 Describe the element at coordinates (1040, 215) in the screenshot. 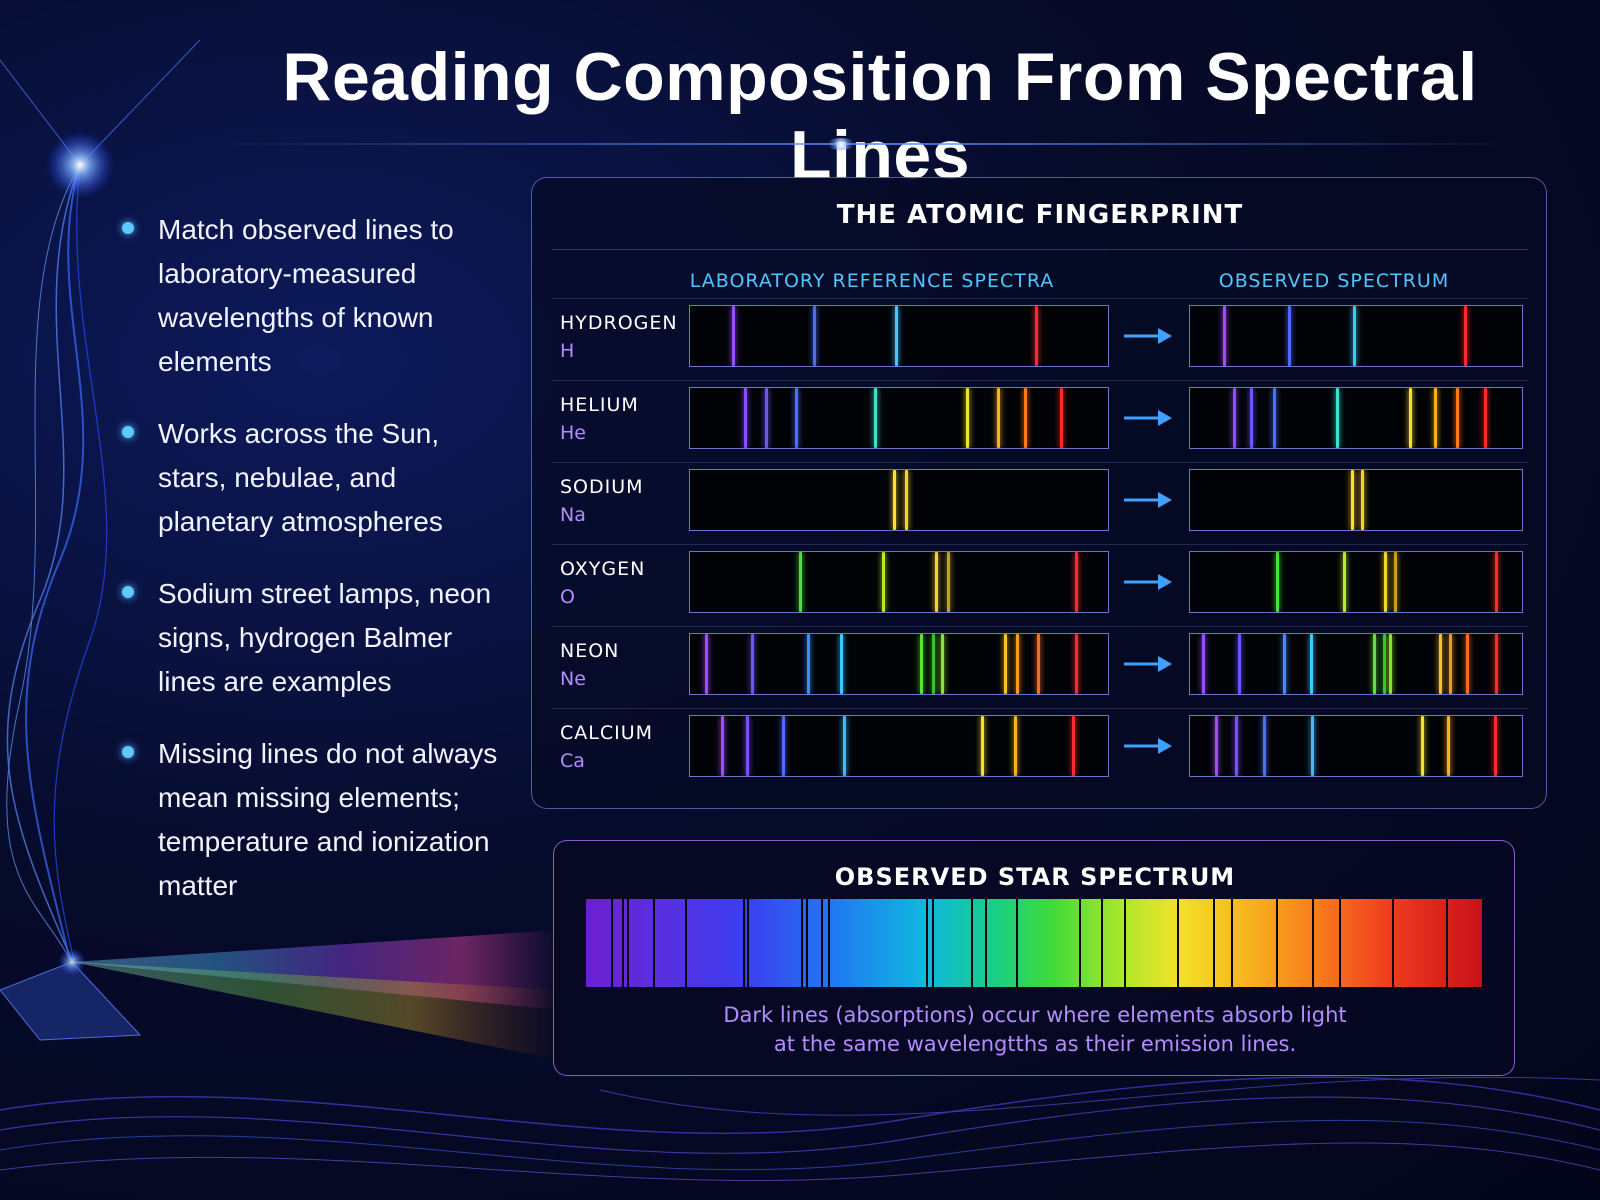

I see `panel-title: THE ATOMIC FINGERPRINT` at that location.